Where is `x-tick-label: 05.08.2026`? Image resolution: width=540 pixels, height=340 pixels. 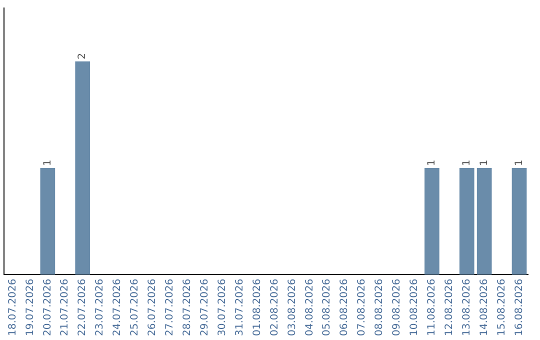
x-tick-label: 05.08.2026 is located at coordinates (327, 307).